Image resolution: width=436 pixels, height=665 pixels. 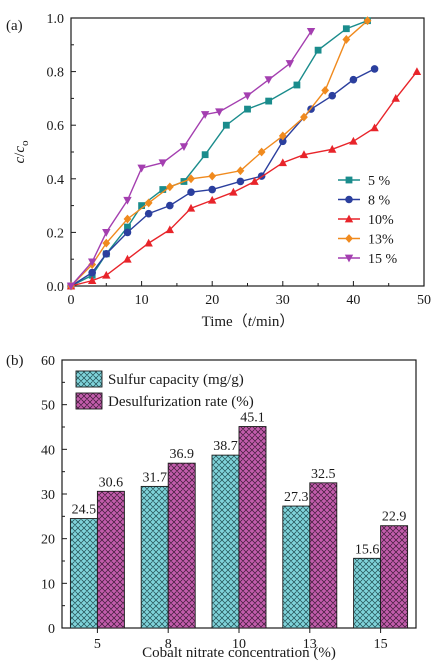 What do you see at coordinates (20, 154) in the screenshot?
I see `panel-a-ylabel-slash: /` at bounding box center [20, 154].